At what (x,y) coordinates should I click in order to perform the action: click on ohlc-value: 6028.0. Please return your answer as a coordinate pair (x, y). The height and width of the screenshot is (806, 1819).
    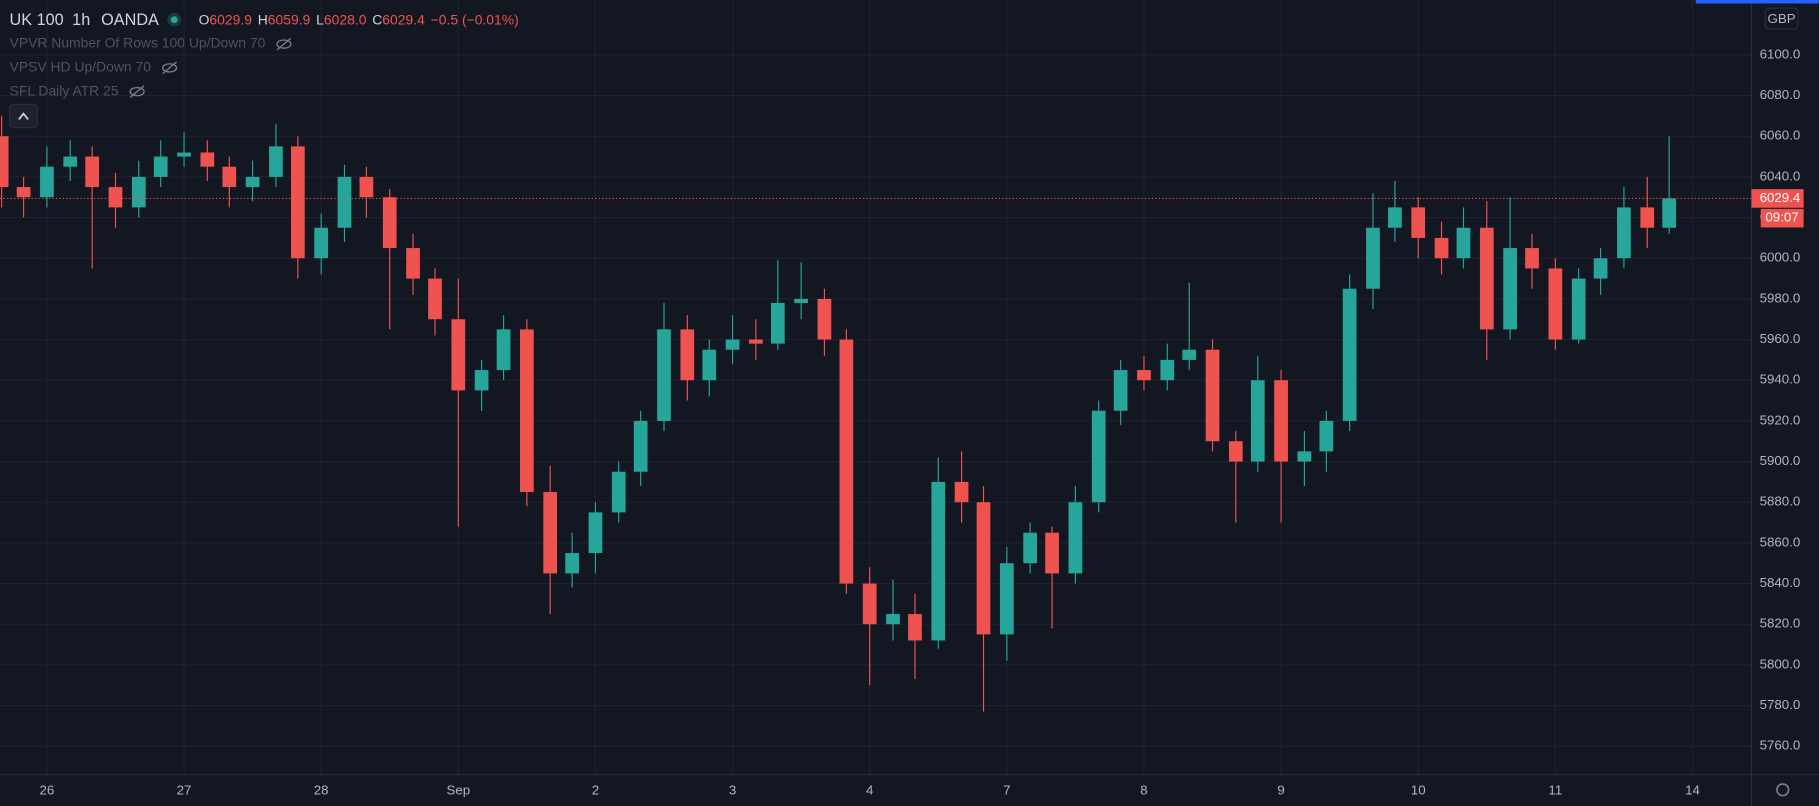
    Looking at the image, I should click on (345, 20).